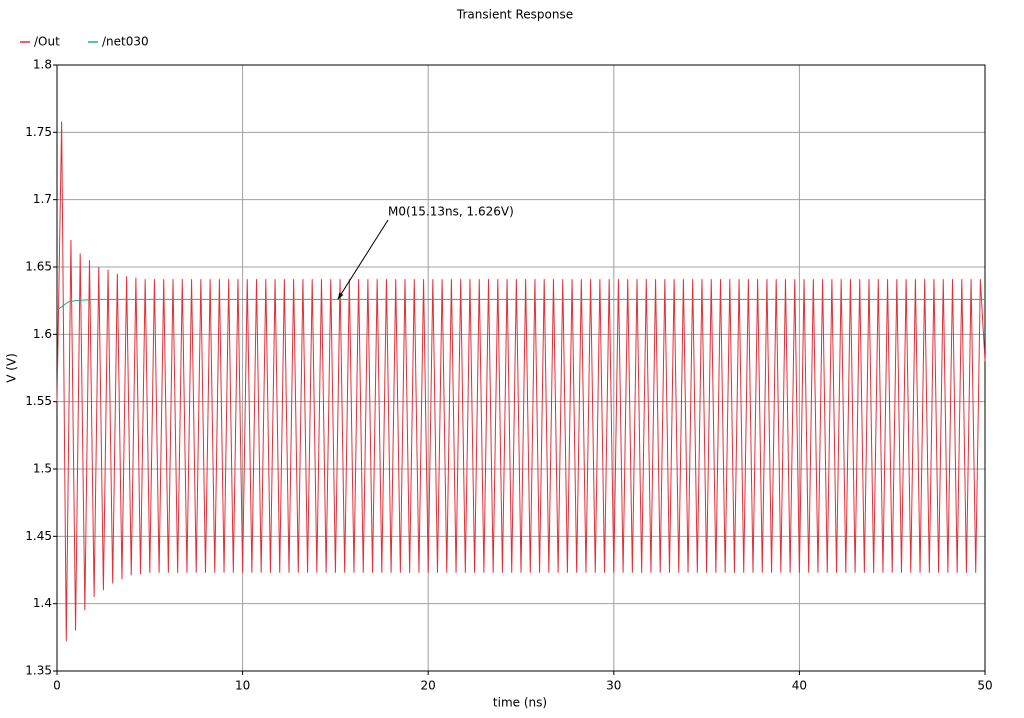 The height and width of the screenshot is (718, 1024). What do you see at coordinates (613, 686) in the screenshot?
I see `x-tick-label: 30` at bounding box center [613, 686].